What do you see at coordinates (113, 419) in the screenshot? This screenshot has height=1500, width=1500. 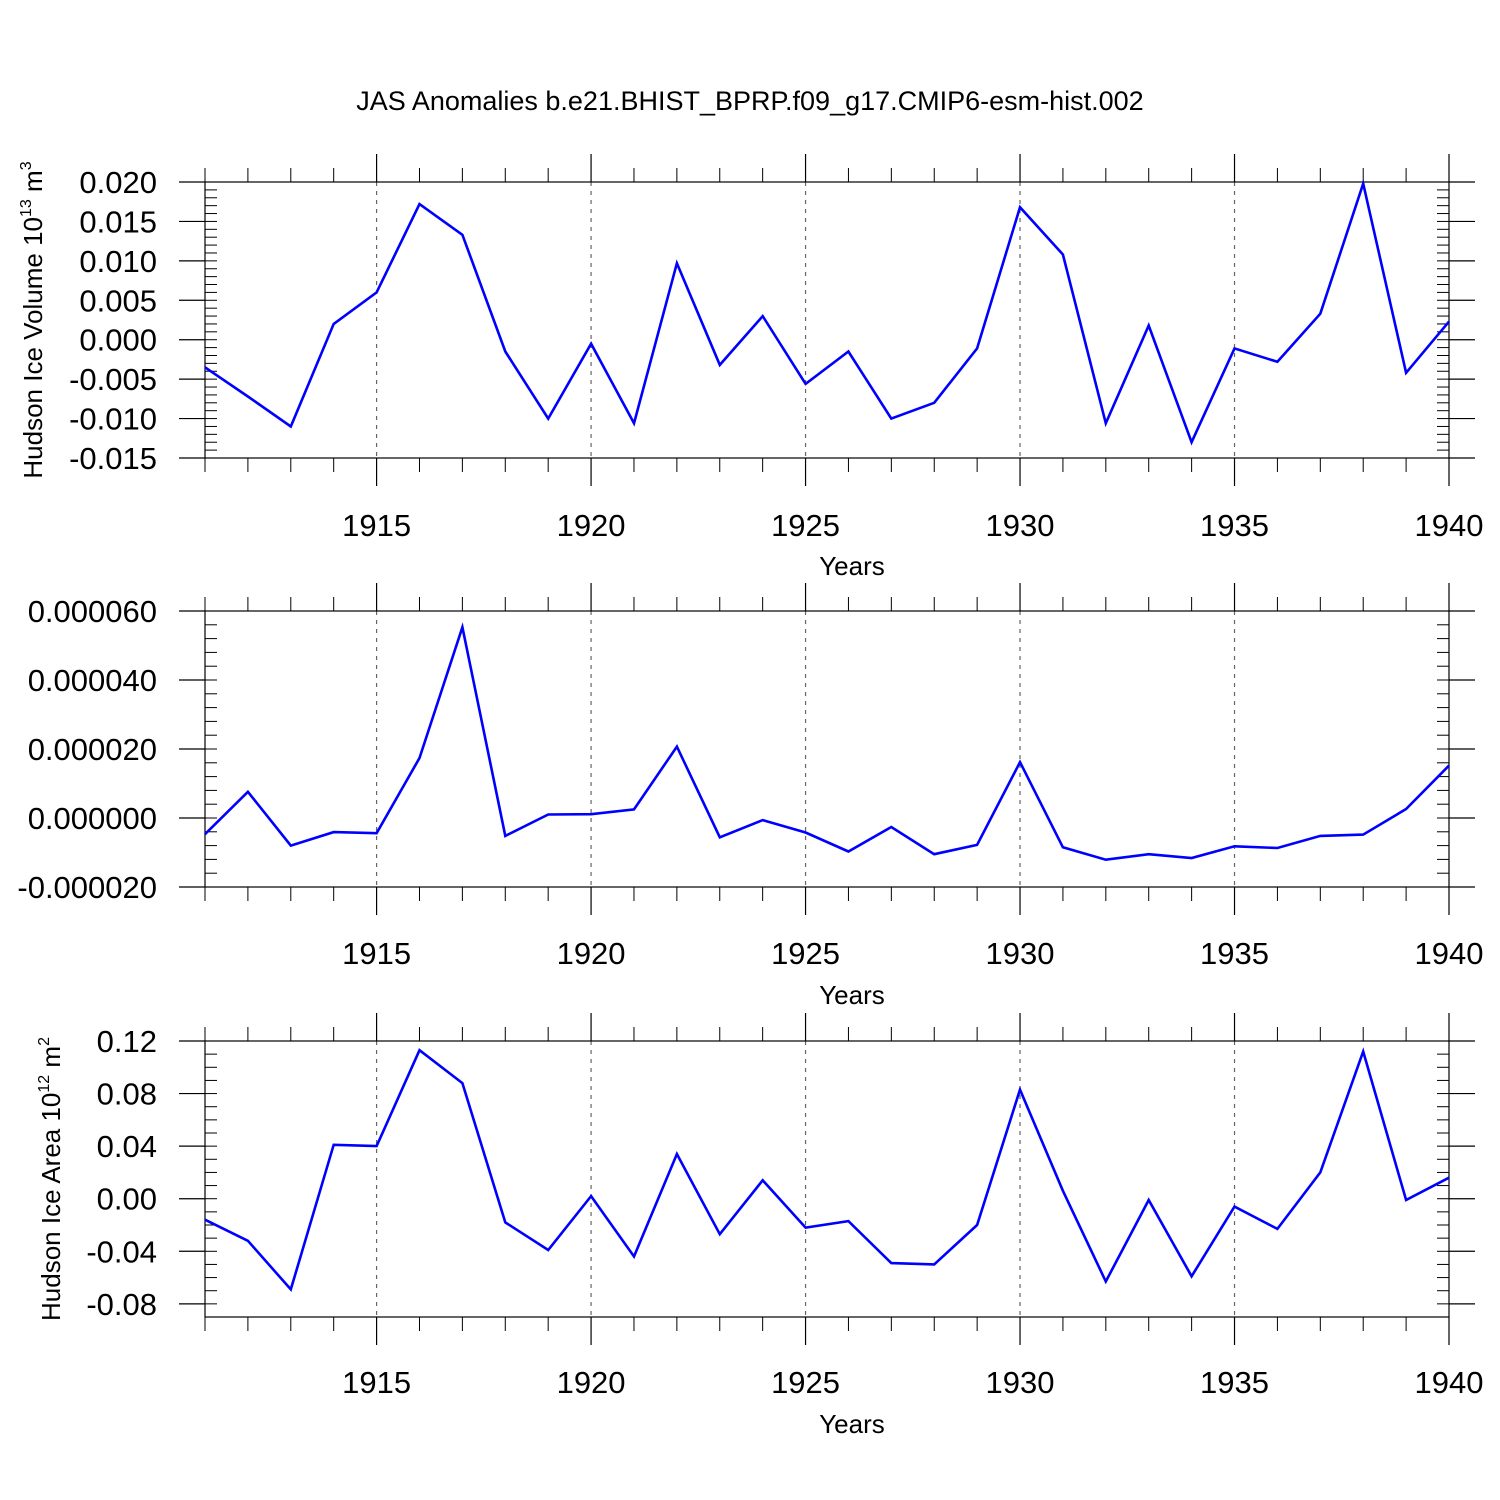 I see `y-tick-label: -0.010` at bounding box center [113, 419].